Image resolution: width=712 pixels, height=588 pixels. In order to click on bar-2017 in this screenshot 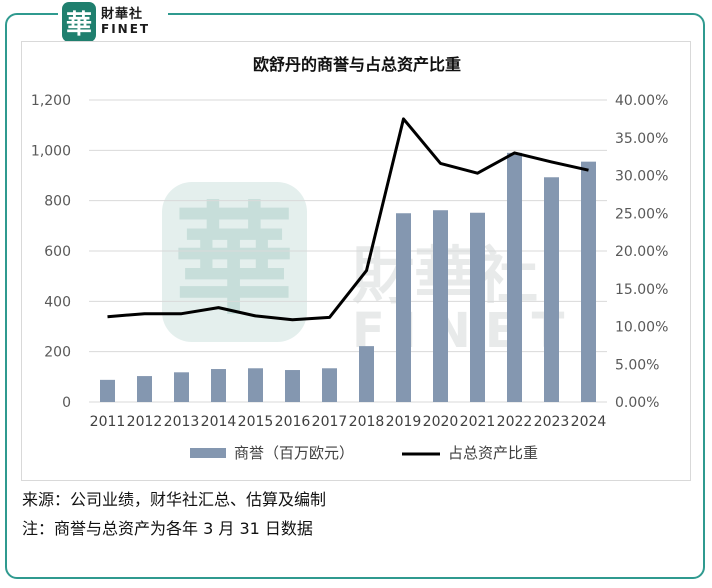, I will do `click(329, 385)`.